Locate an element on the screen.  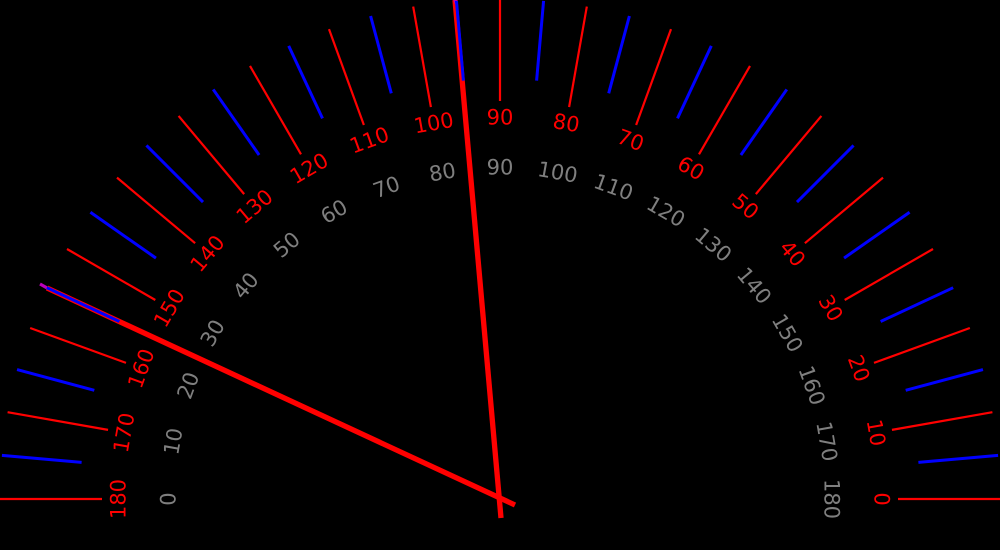
inner-scale-label: 80 is located at coordinates (442, 172).